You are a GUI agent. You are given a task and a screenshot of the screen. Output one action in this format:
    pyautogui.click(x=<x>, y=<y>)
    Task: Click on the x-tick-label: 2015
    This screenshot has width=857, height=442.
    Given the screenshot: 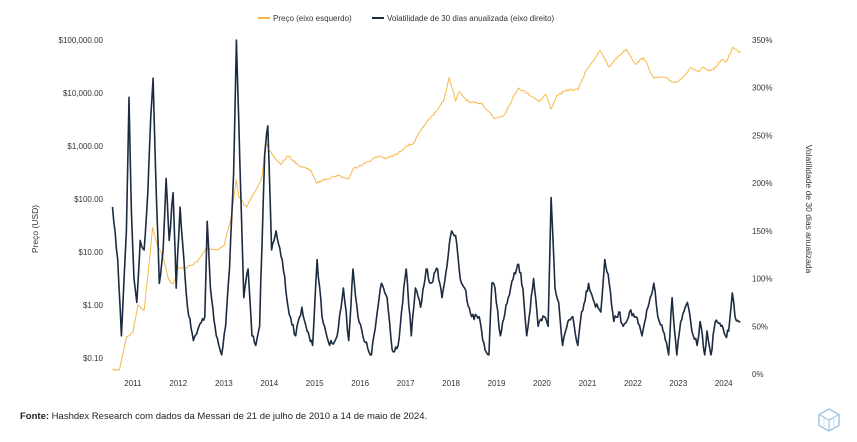 What is the action you would take?
    pyautogui.click(x=315, y=383)
    